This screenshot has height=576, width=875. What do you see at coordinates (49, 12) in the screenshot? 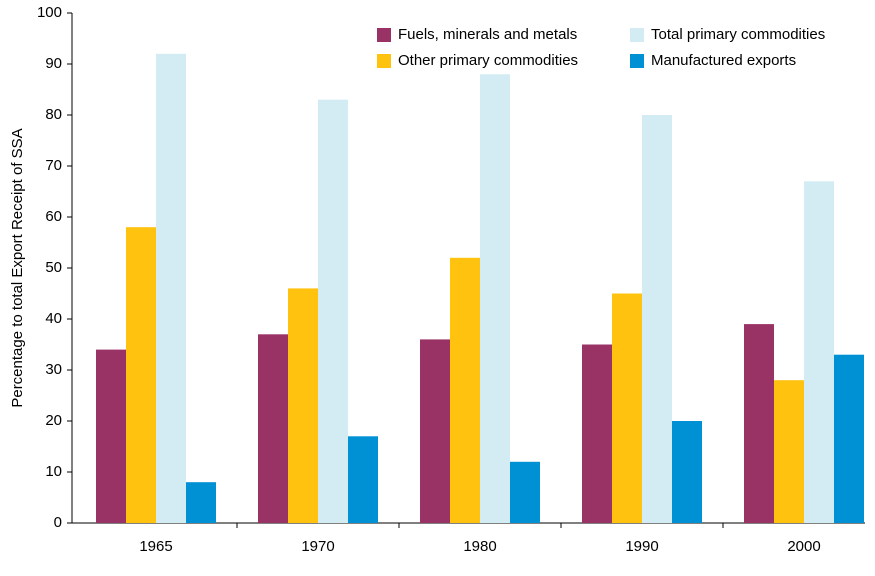
I see `y-tick-label: 100` at bounding box center [49, 12].